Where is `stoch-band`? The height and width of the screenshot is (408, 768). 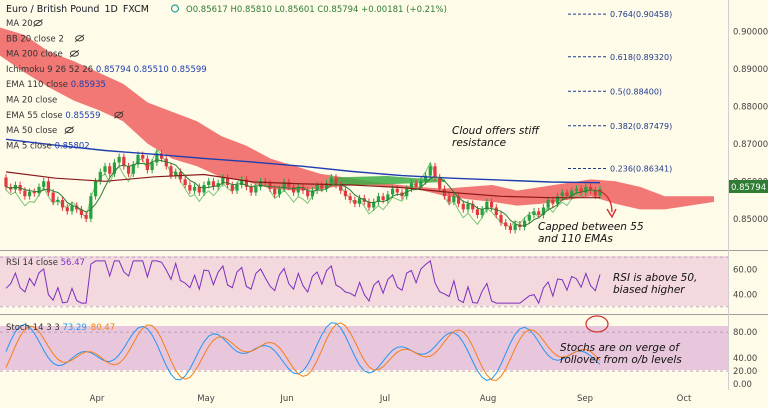
stoch-band is located at coordinates (364, 348).